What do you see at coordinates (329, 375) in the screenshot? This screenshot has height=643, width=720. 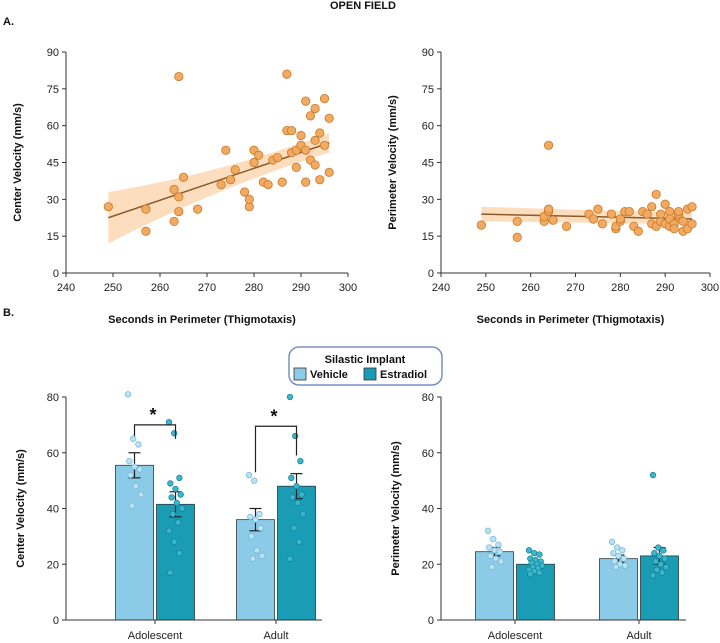 I see `legend-label-vehicle: Vehicle` at bounding box center [329, 375].